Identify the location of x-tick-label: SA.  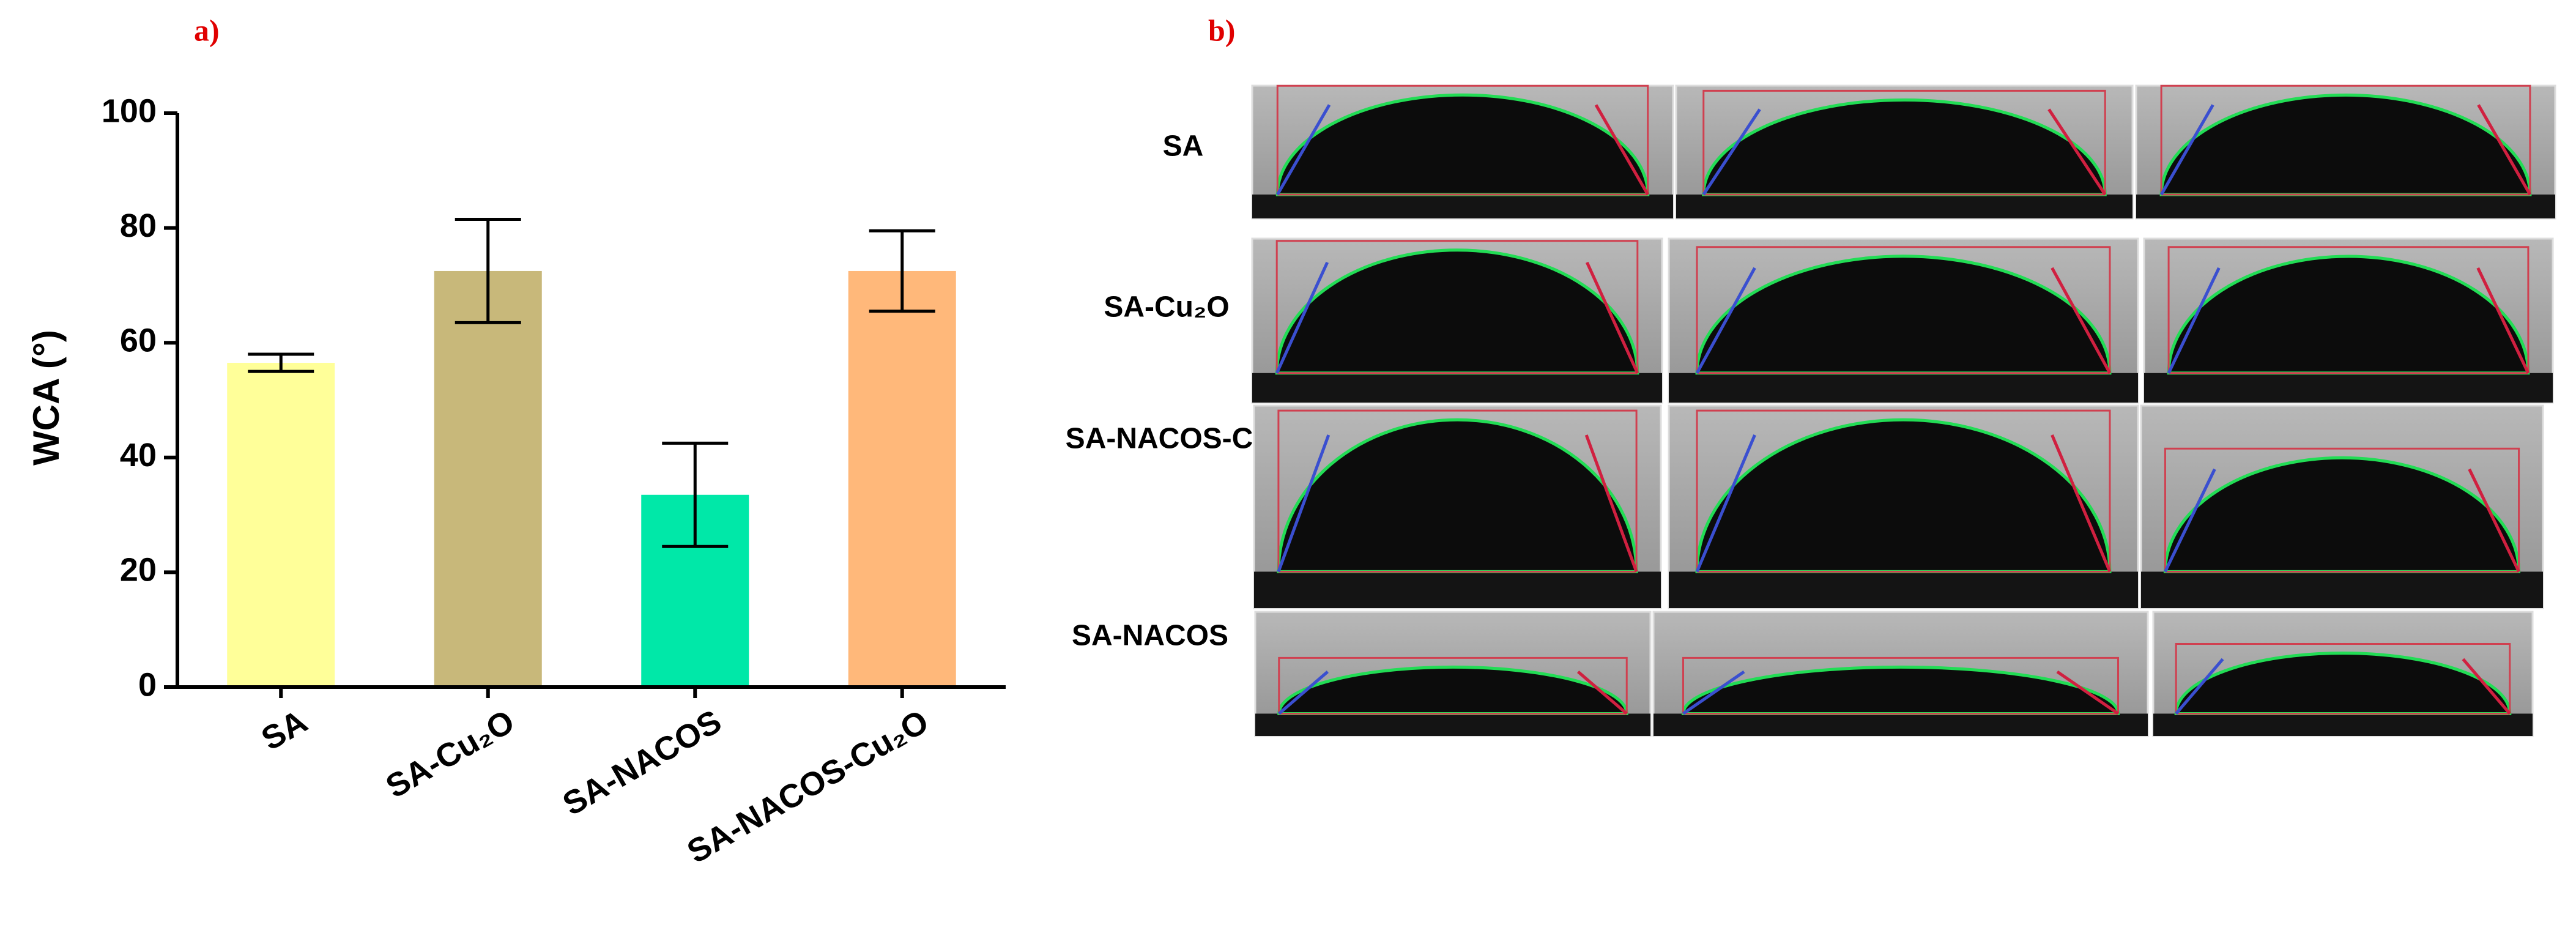
(284, 730).